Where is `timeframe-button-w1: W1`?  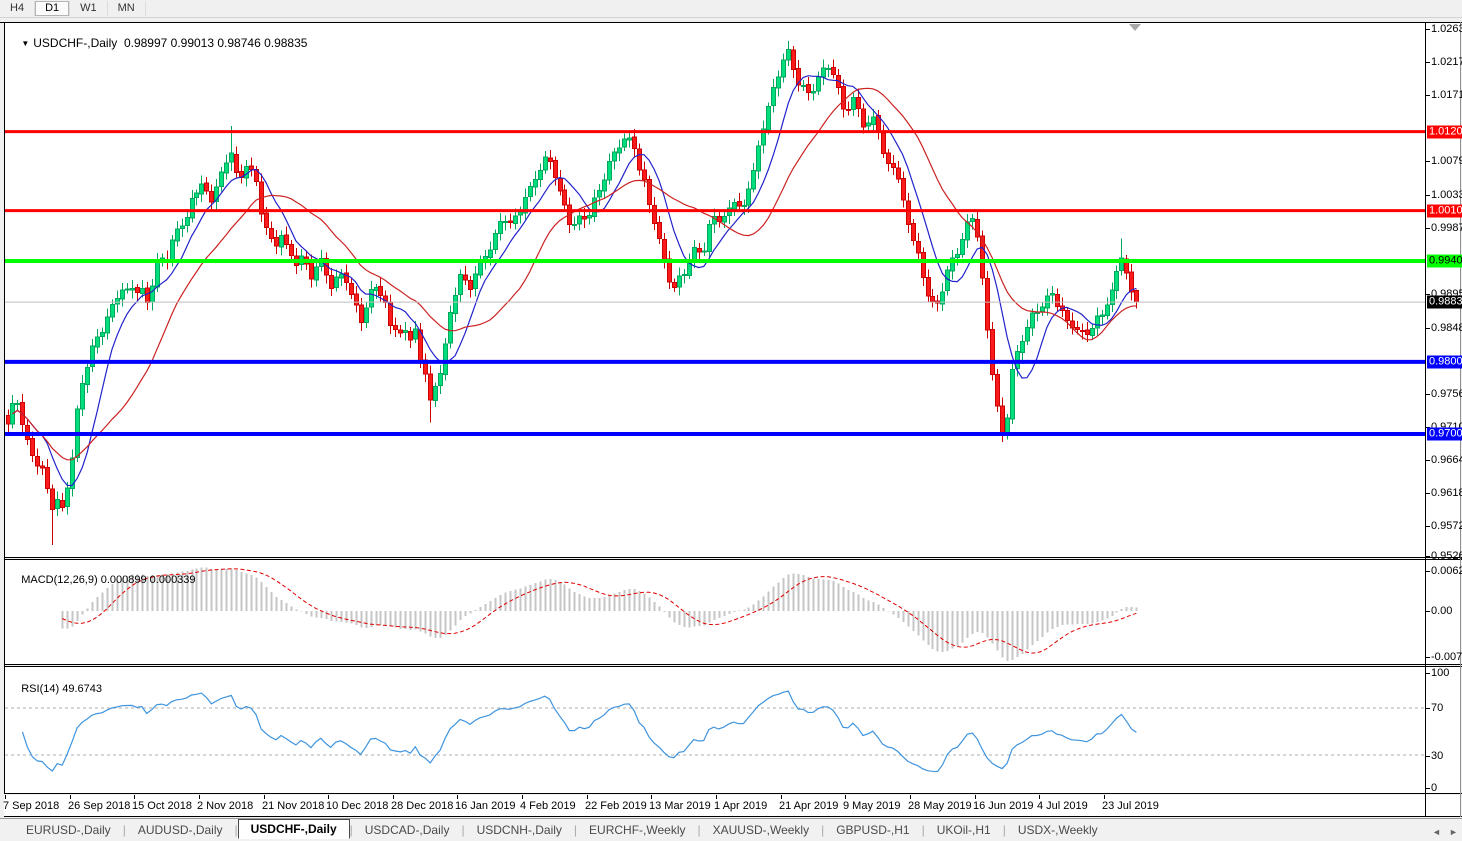
timeframe-button-w1: W1 is located at coordinates (89, 8).